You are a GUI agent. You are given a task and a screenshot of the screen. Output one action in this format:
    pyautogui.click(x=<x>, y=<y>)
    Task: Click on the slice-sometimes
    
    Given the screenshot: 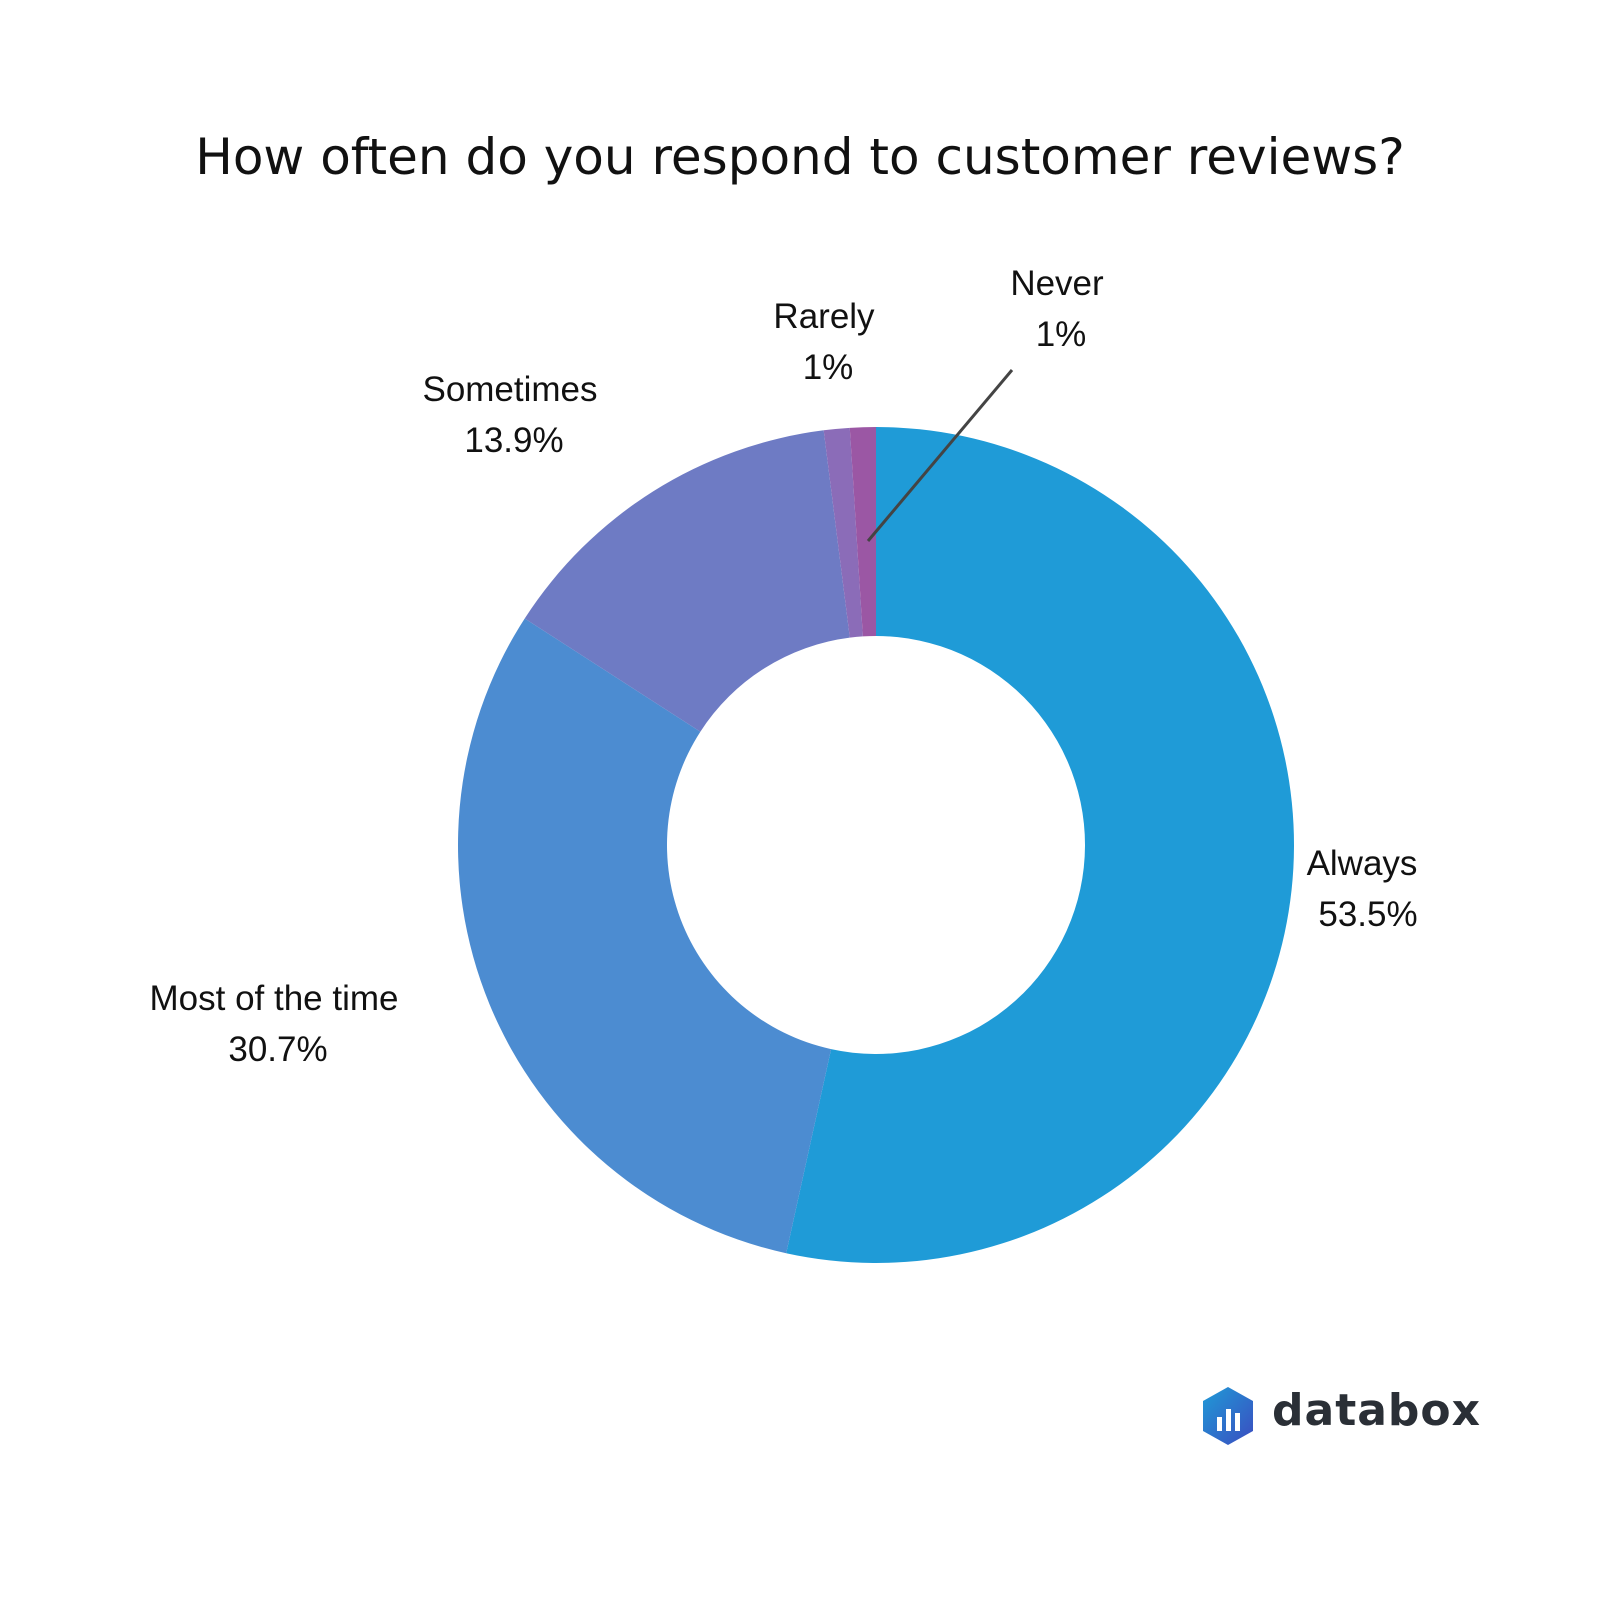 What is the action you would take?
    pyautogui.click(x=687, y=581)
    